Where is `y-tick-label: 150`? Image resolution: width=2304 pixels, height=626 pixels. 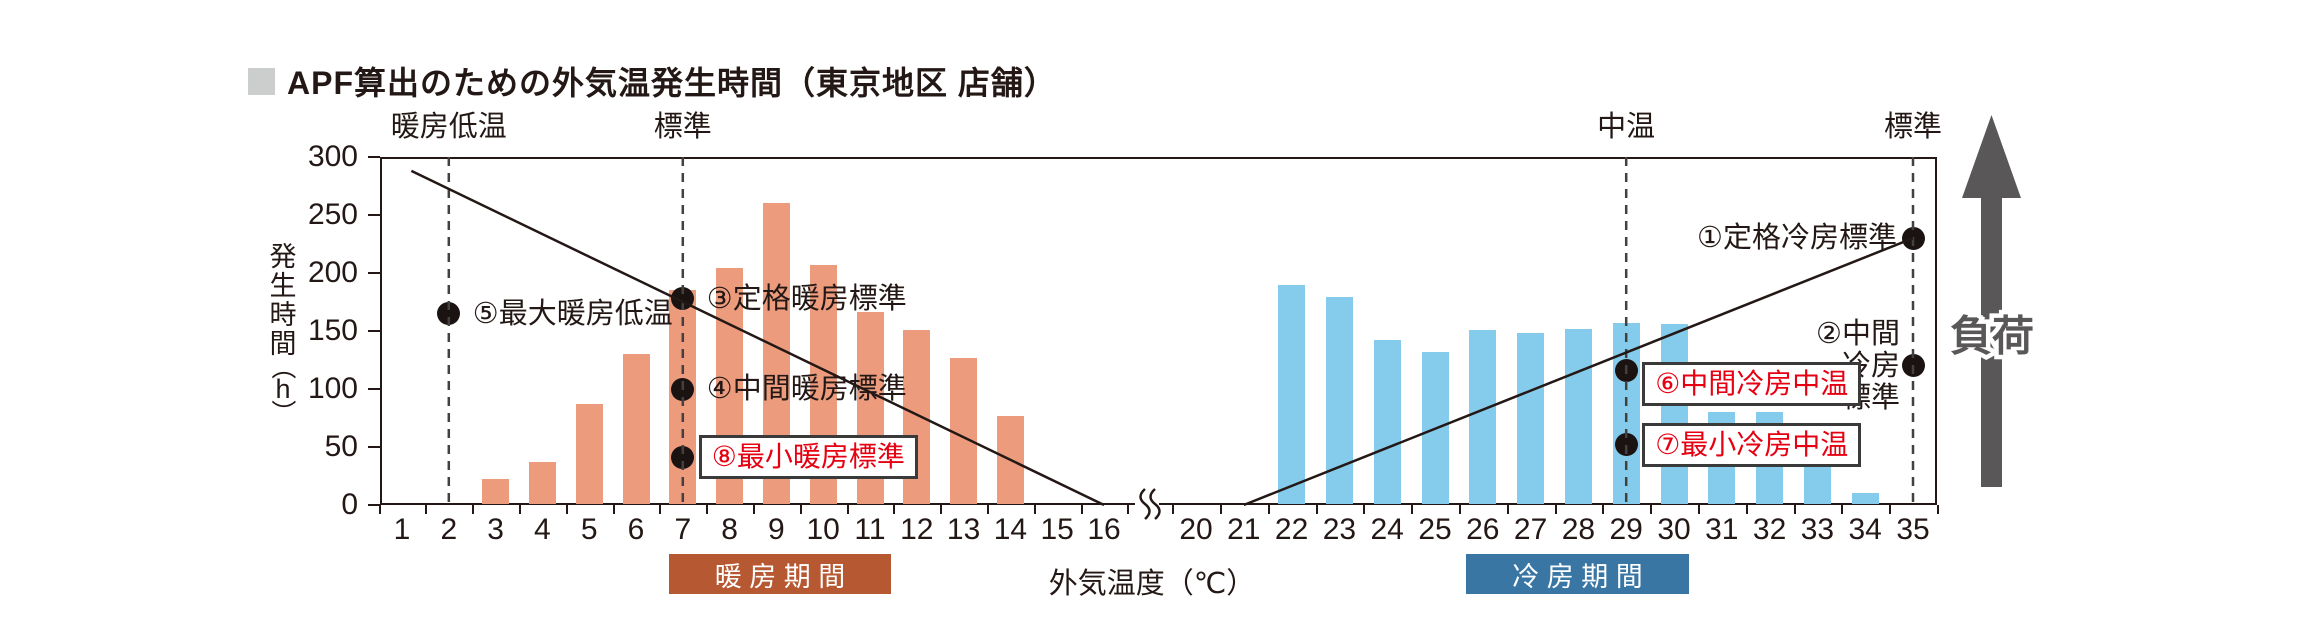 y-tick-label: 150 is located at coordinates (332, 330).